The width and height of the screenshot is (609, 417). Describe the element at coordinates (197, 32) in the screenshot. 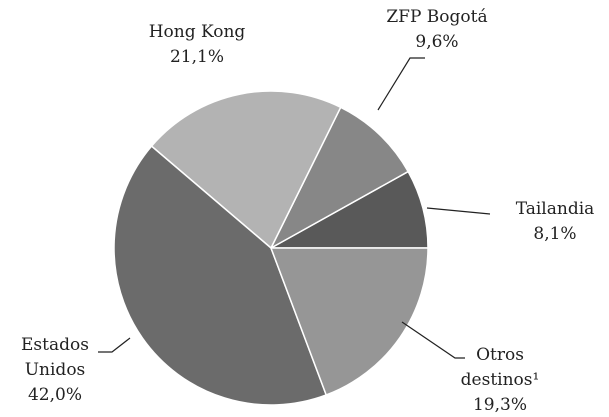

I see `slice-label: Hong Kong` at that location.